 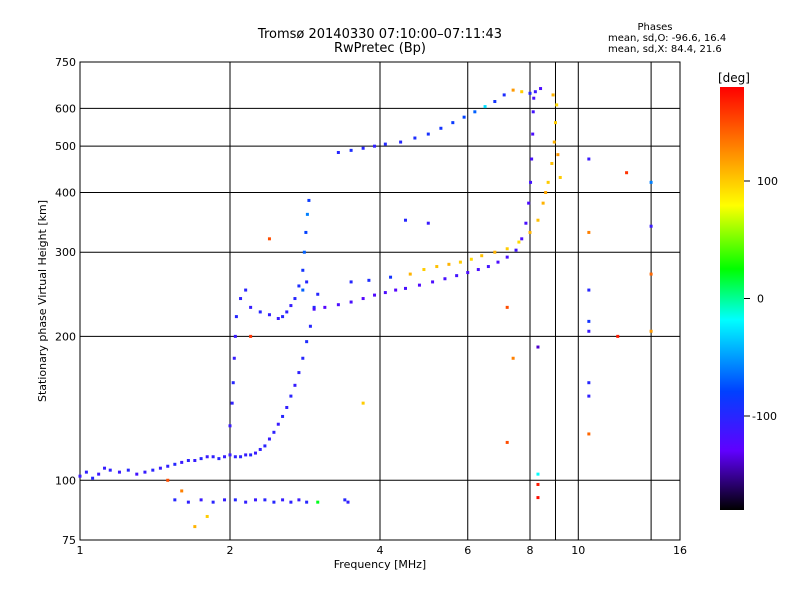 What do you see at coordinates (699, 38) in the screenshot?
I see `phase-stats-o-values: -96.6, 16.4` at bounding box center [699, 38].